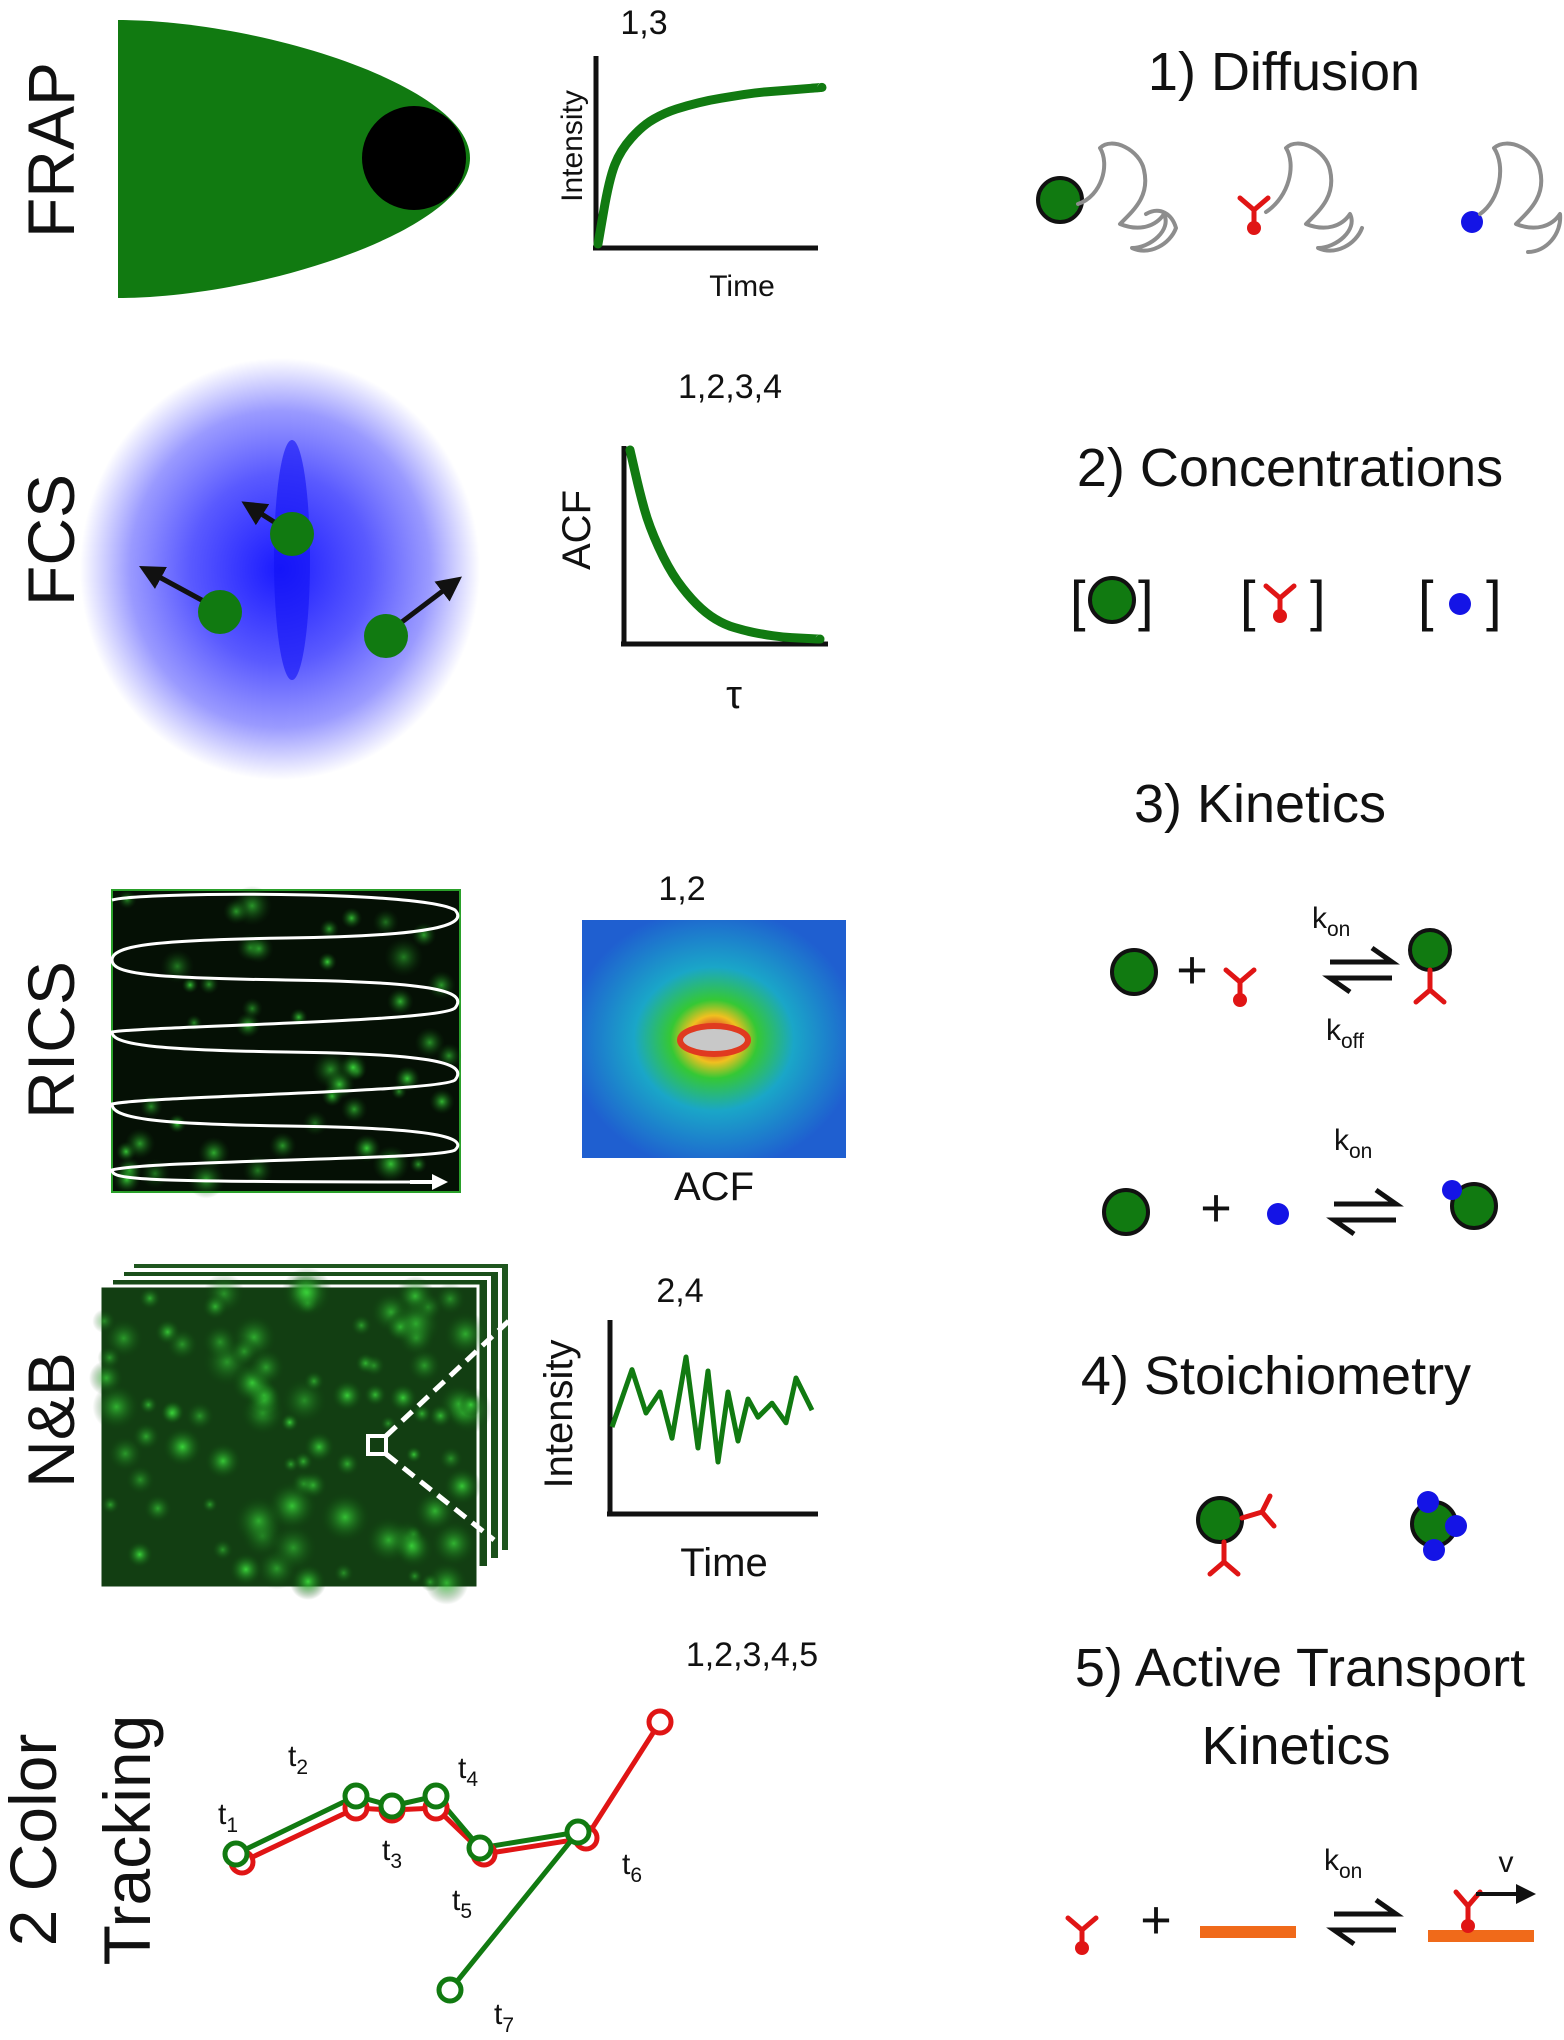  I want to click on tracking-label-line2: Tracking, so click(127, 1840).